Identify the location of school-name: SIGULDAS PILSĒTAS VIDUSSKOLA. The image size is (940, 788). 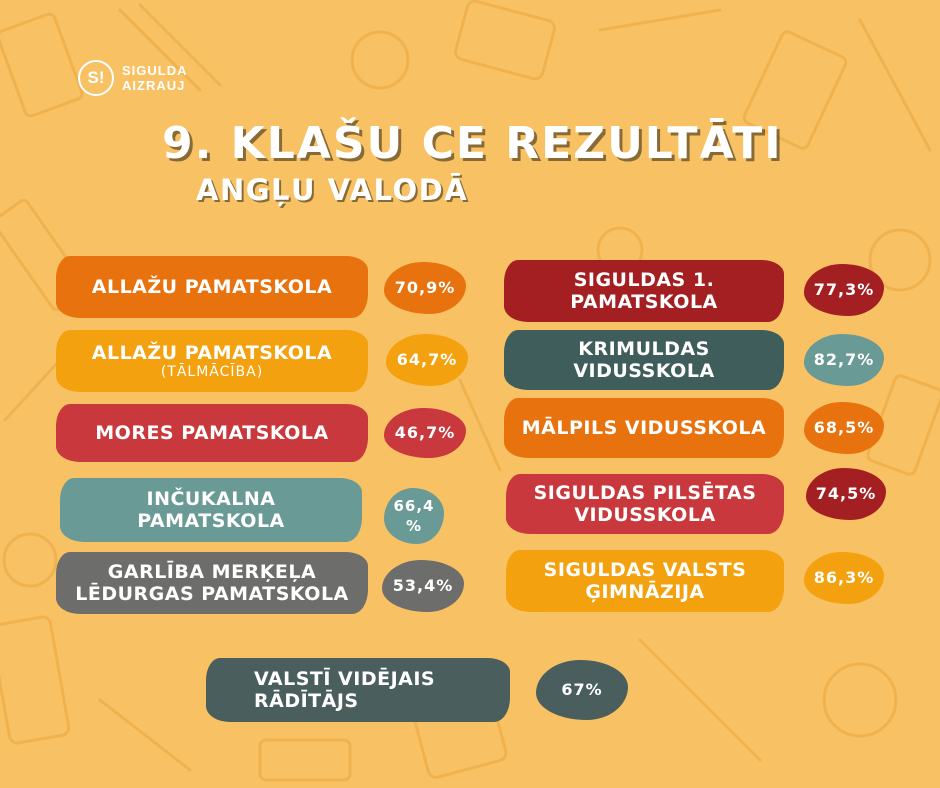
(645, 504).